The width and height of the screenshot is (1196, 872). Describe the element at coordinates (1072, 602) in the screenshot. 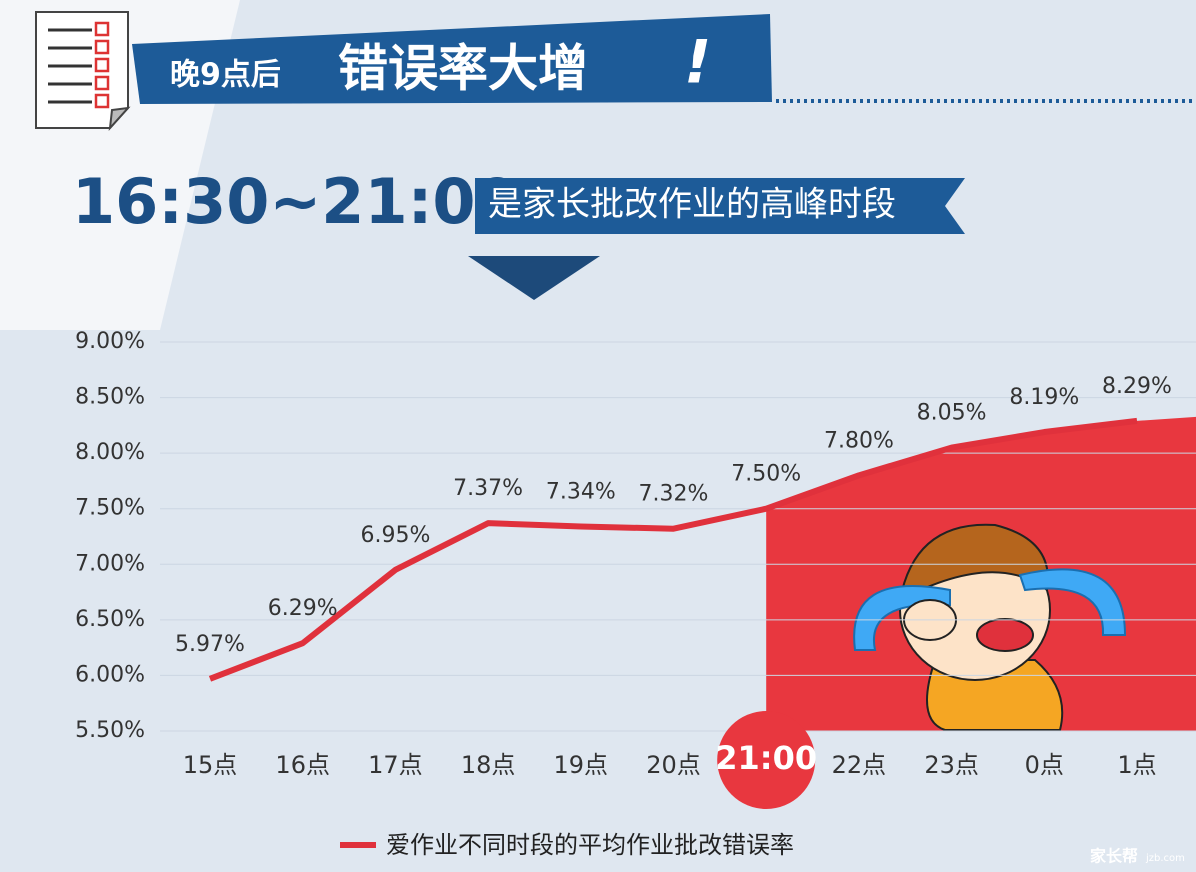

I see `kid-tears-right` at that location.